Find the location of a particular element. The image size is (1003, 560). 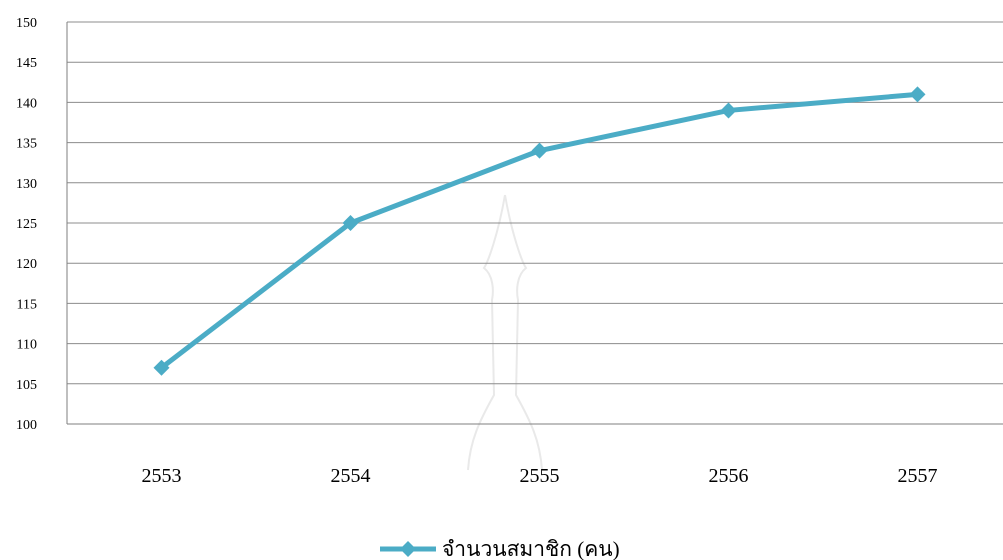

legend-marker is located at coordinates (408, 549).